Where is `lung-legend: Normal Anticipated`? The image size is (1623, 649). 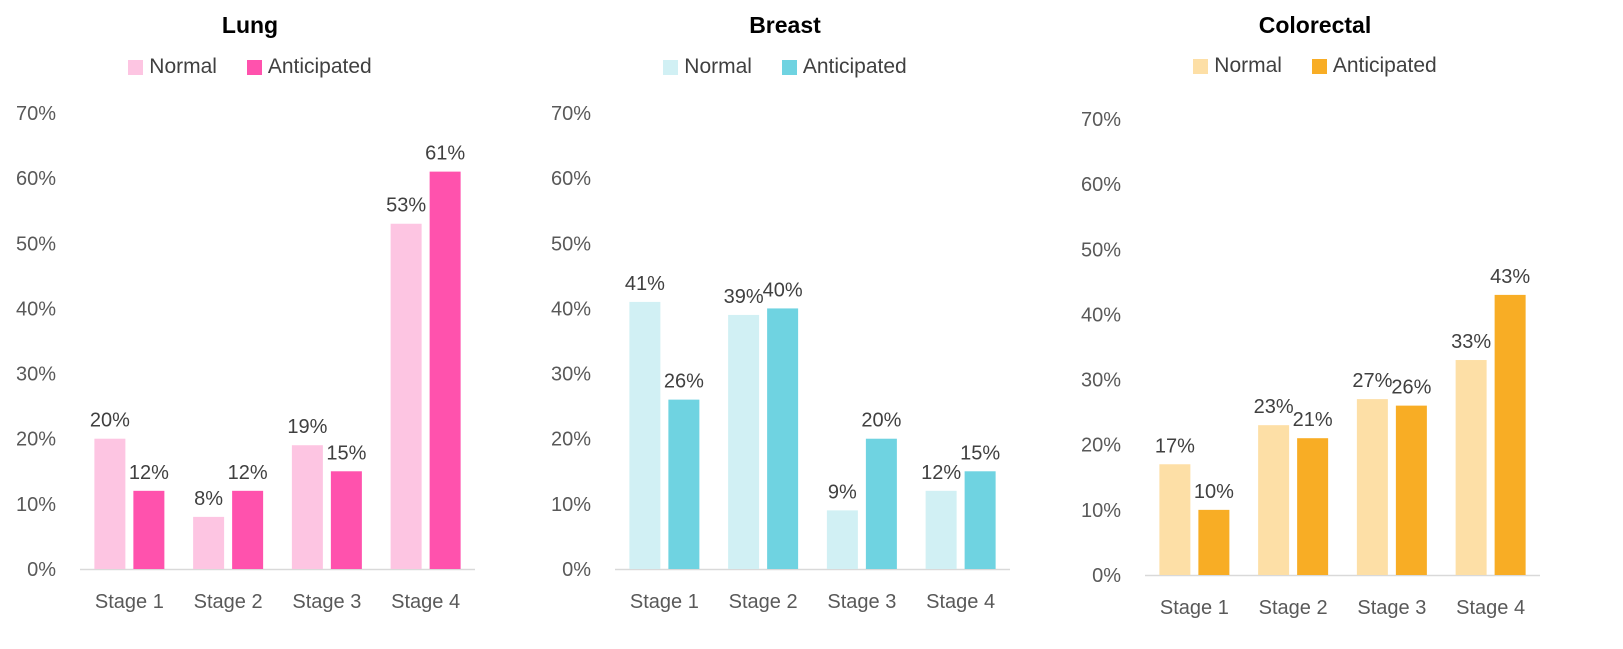 lung-legend: Normal Anticipated is located at coordinates (250, 68).